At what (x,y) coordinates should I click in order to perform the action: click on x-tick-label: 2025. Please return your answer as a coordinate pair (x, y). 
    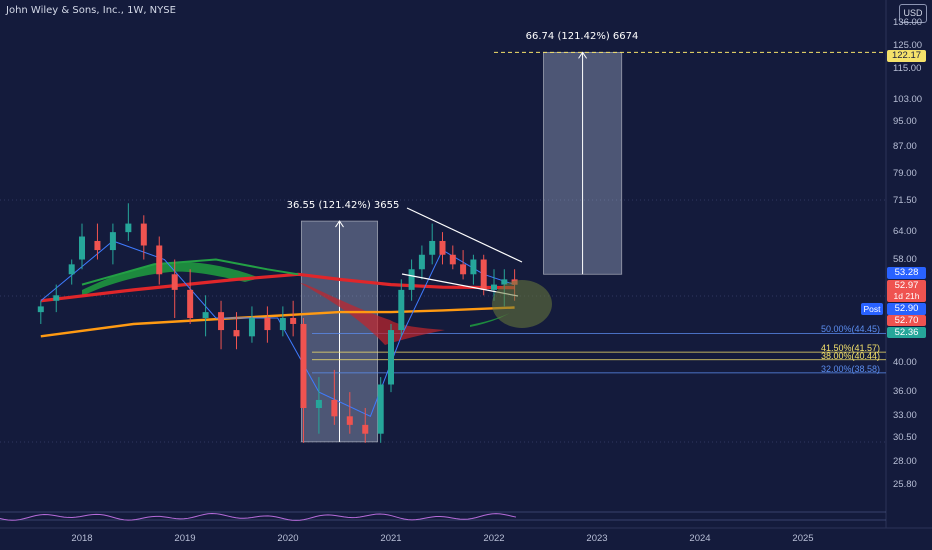
    Looking at the image, I should click on (803, 538).